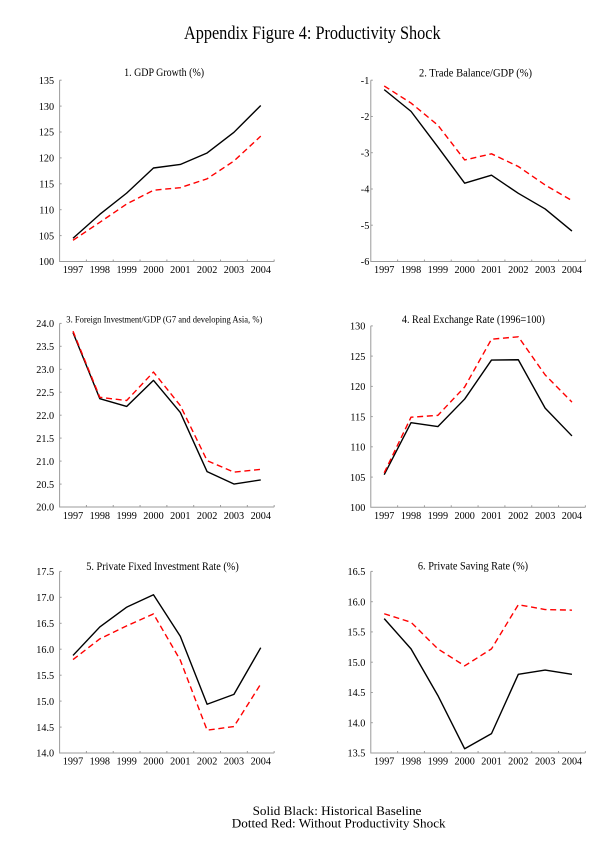 This screenshot has width=600, height=856. What do you see at coordinates (45, 485) in the screenshot?
I see `svg-text: 20.5` at bounding box center [45, 485].